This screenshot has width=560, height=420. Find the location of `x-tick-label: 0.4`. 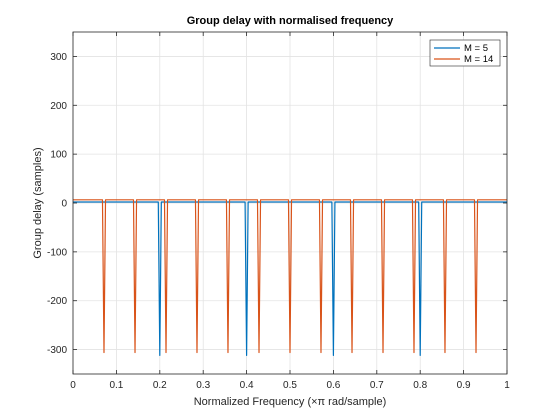

x-tick-label: 0.4 is located at coordinates (247, 385).